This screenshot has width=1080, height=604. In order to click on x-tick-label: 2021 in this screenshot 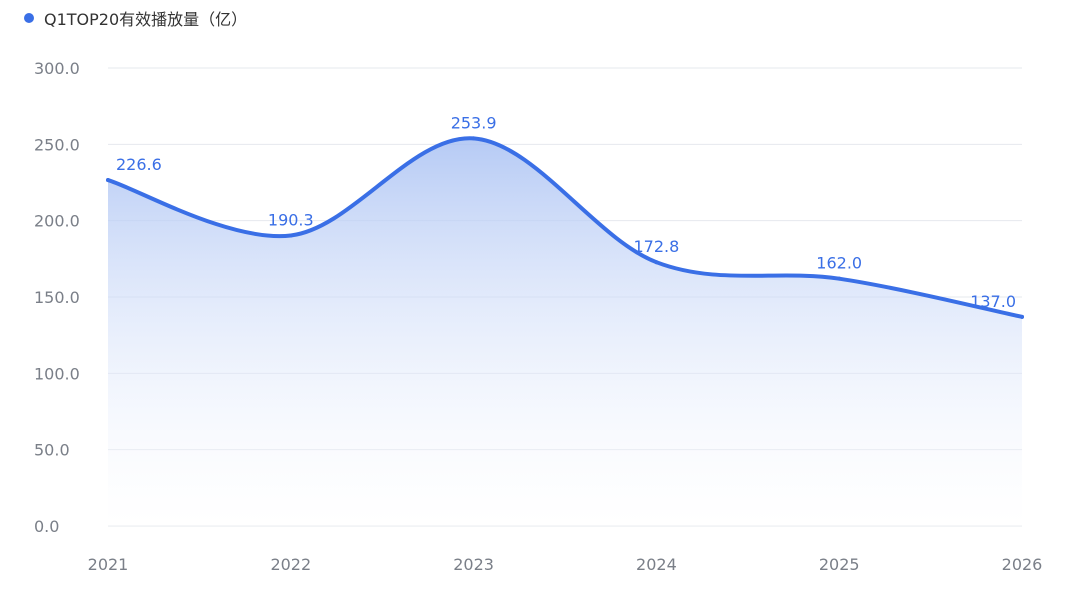, I will do `click(108, 564)`.